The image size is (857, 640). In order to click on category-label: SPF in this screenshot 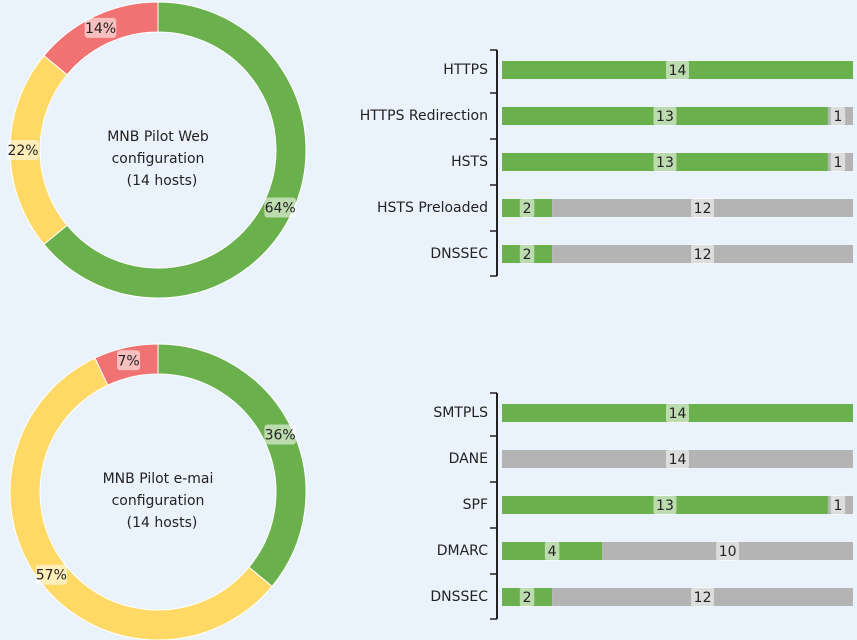, I will do `click(475, 505)`.